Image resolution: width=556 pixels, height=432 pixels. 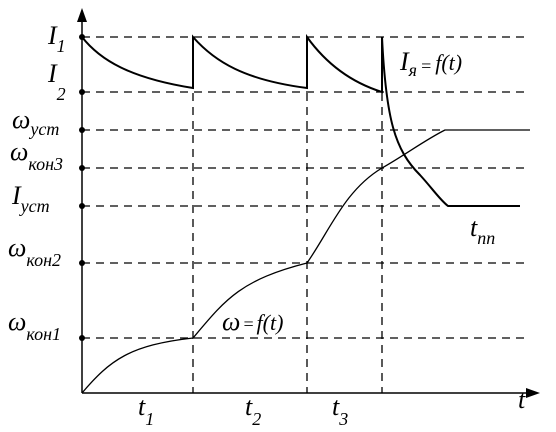 What do you see at coordinates (43, 260) in the screenshot?
I see `label-part: кон2` at bounding box center [43, 260].